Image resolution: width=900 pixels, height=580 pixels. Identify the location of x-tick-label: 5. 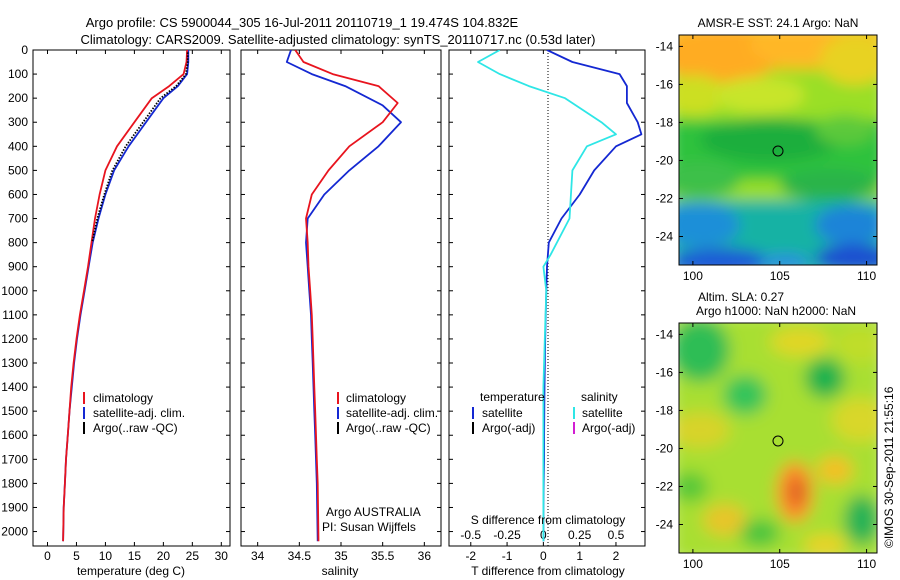
(76, 556).